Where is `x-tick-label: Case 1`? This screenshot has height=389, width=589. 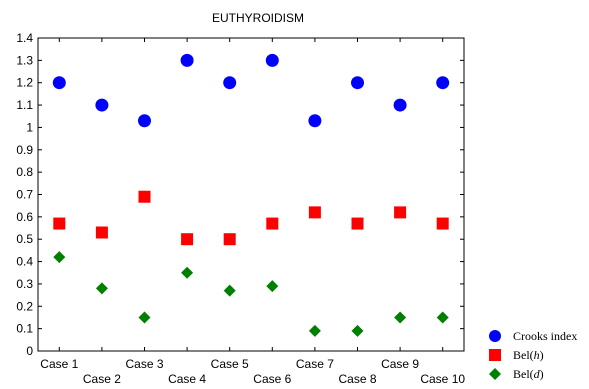
x-tick-label: Case 1 is located at coordinates (59, 364).